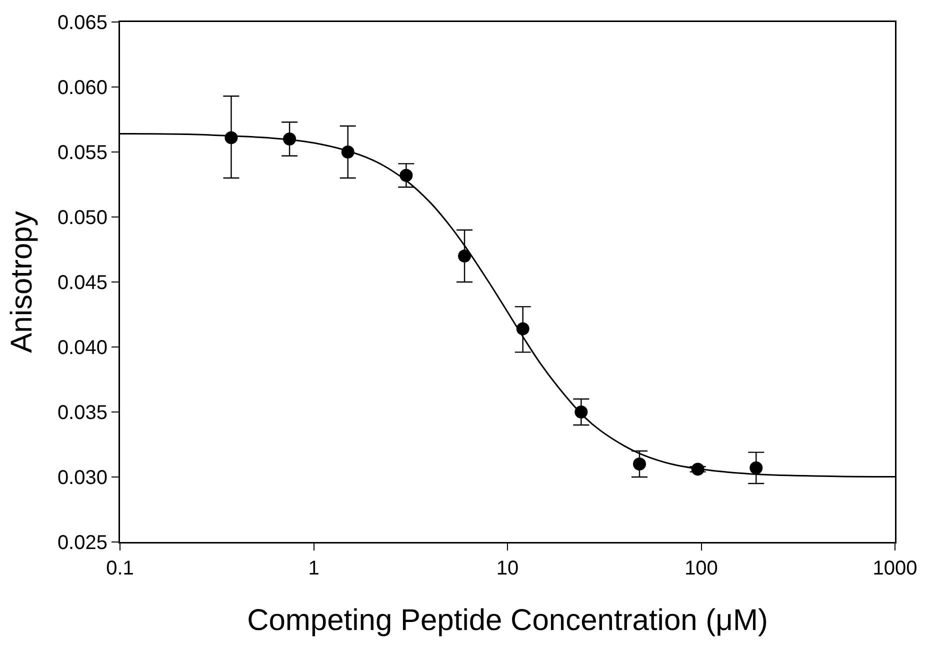 This screenshot has width=930, height=662. I want to click on y-tick-label: 0.060, so click(82, 88).